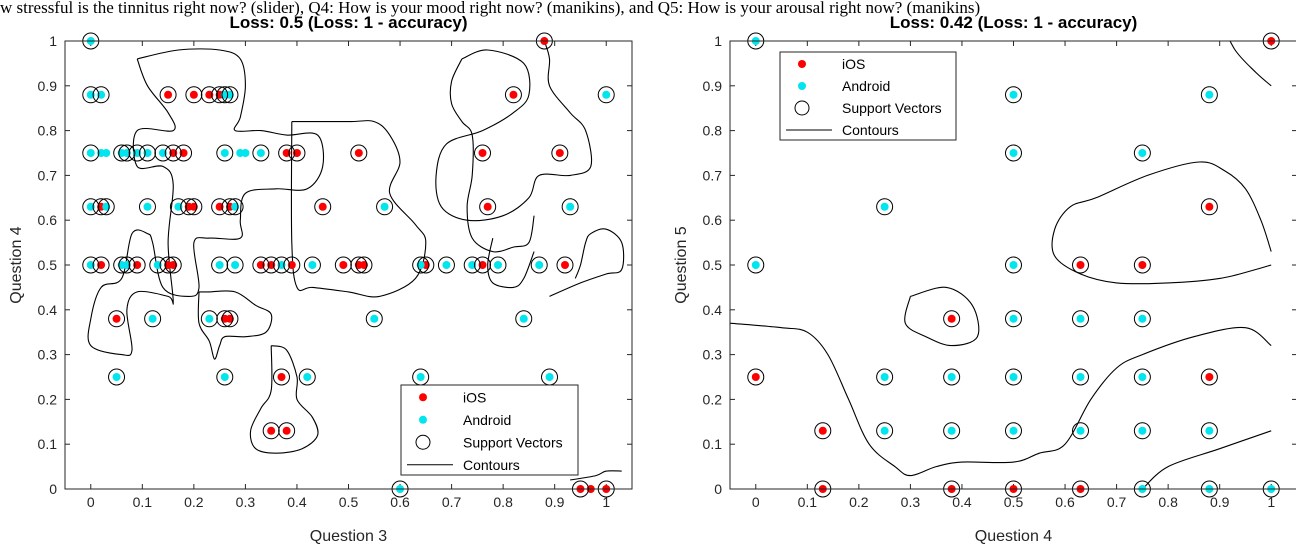 This screenshot has width=1296, height=547. What do you see at coordinates (1014, 22) in the screenshot?
I see `chart-title: Loss: 0.42 (Loss: 1 - accuracy)` at bounding box center [1014, 22].